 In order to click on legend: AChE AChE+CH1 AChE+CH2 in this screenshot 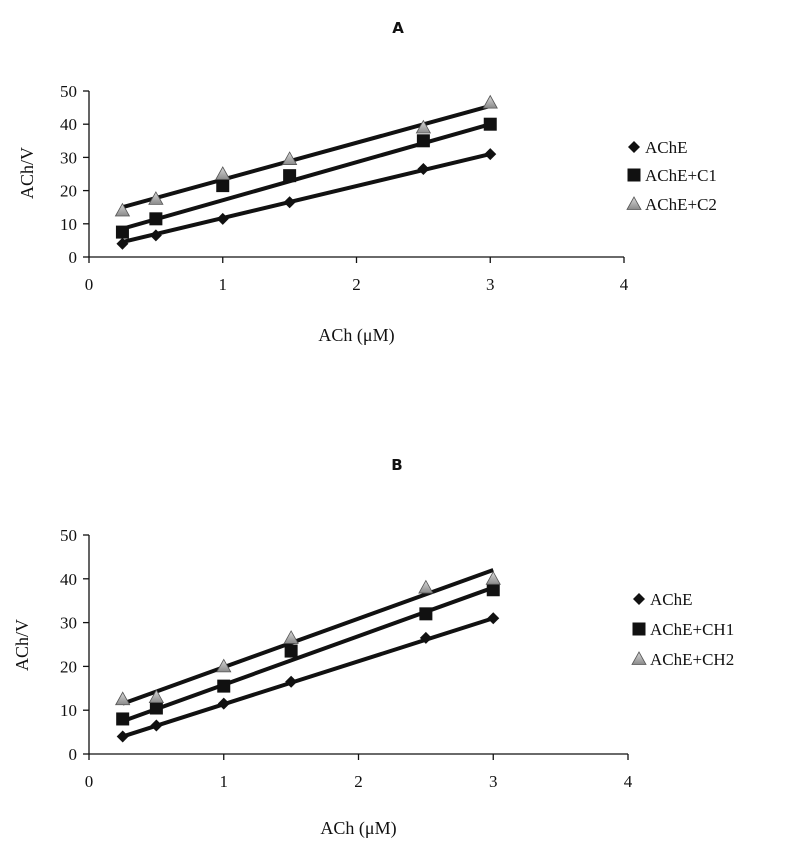, I will do `click(682, 629)`.